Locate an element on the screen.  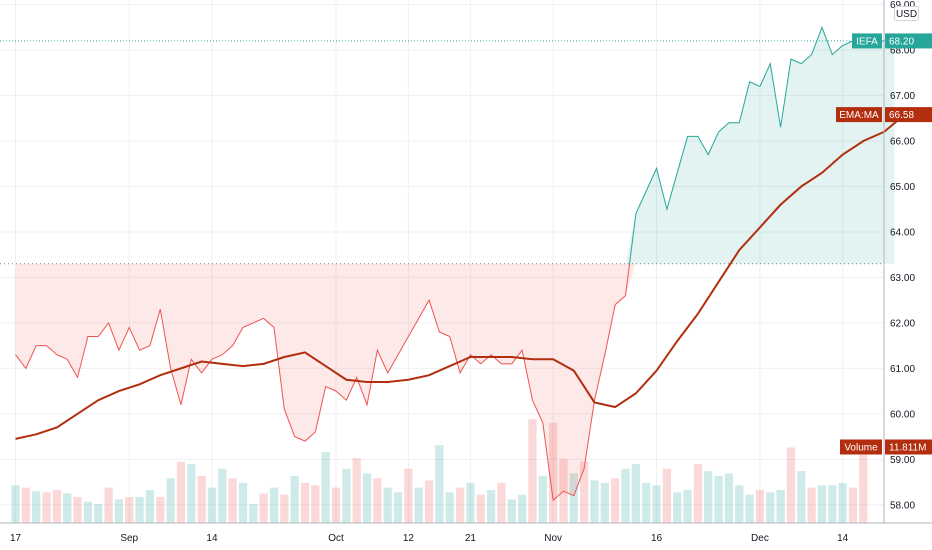
currency-badge-text: USD is located at coordinates (906, 14).